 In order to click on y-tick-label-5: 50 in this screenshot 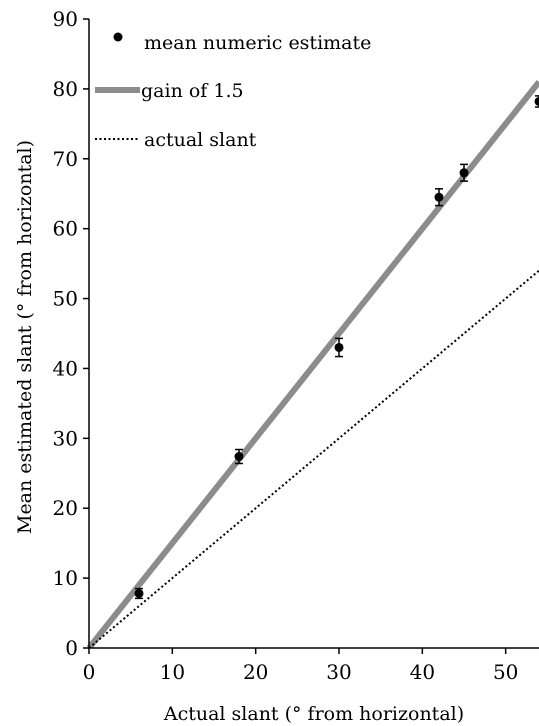, I will do `click(65, 299)`.